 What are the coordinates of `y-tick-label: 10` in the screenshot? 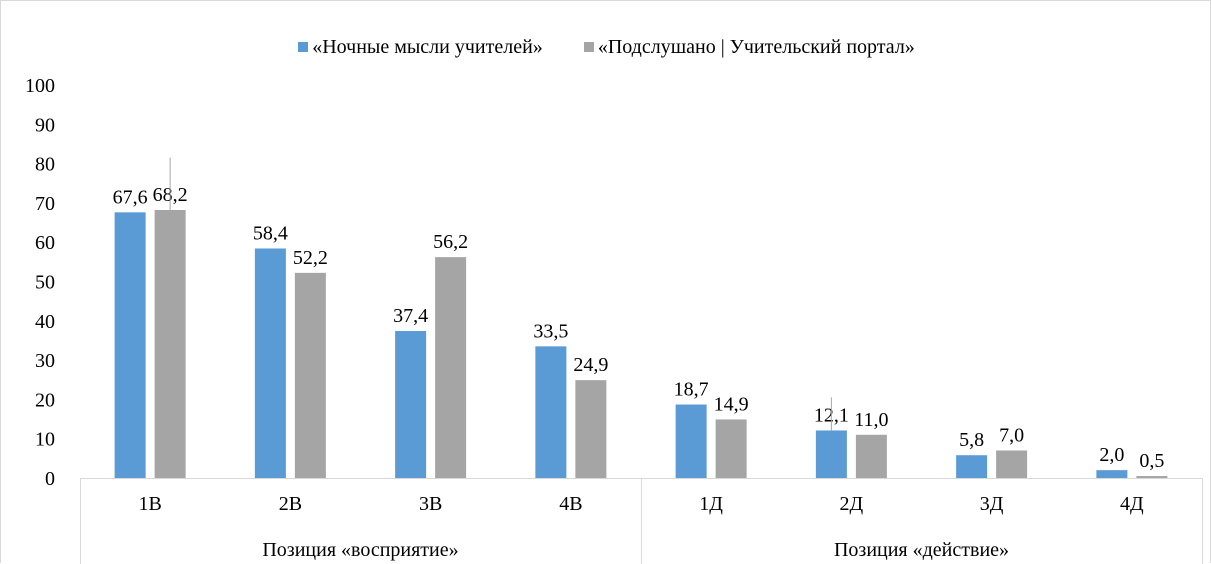 It's located at (45, 440).